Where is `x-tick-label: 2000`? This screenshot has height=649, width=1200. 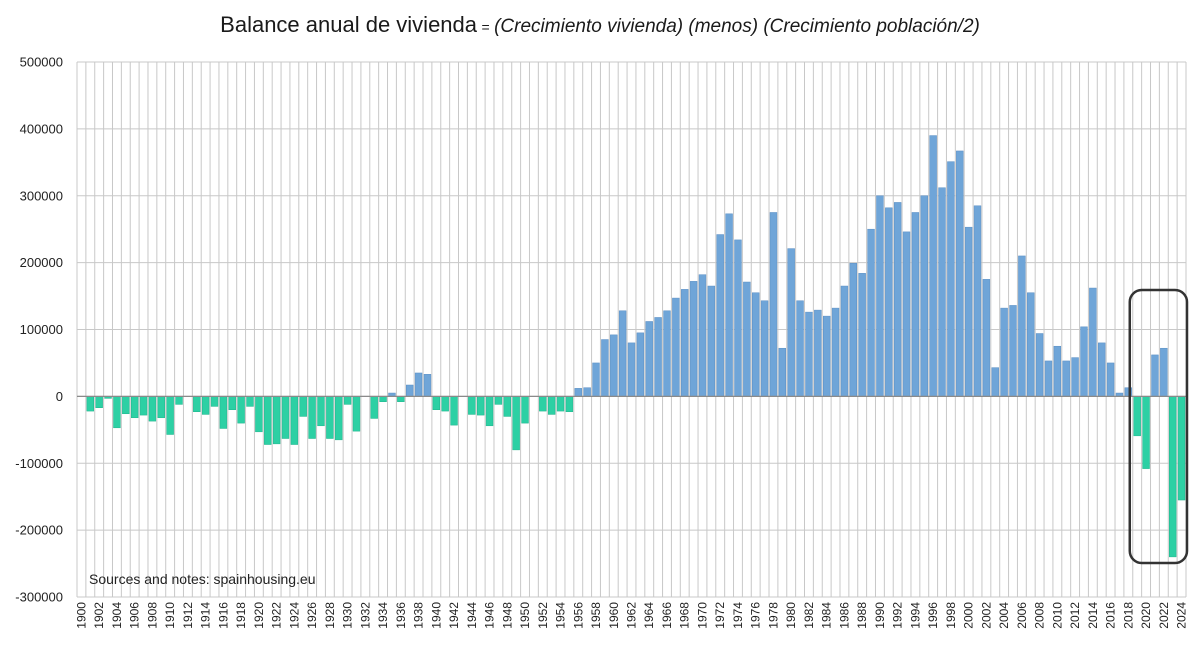
x-tick-label: 2000 is located at coordinates (969, 615).